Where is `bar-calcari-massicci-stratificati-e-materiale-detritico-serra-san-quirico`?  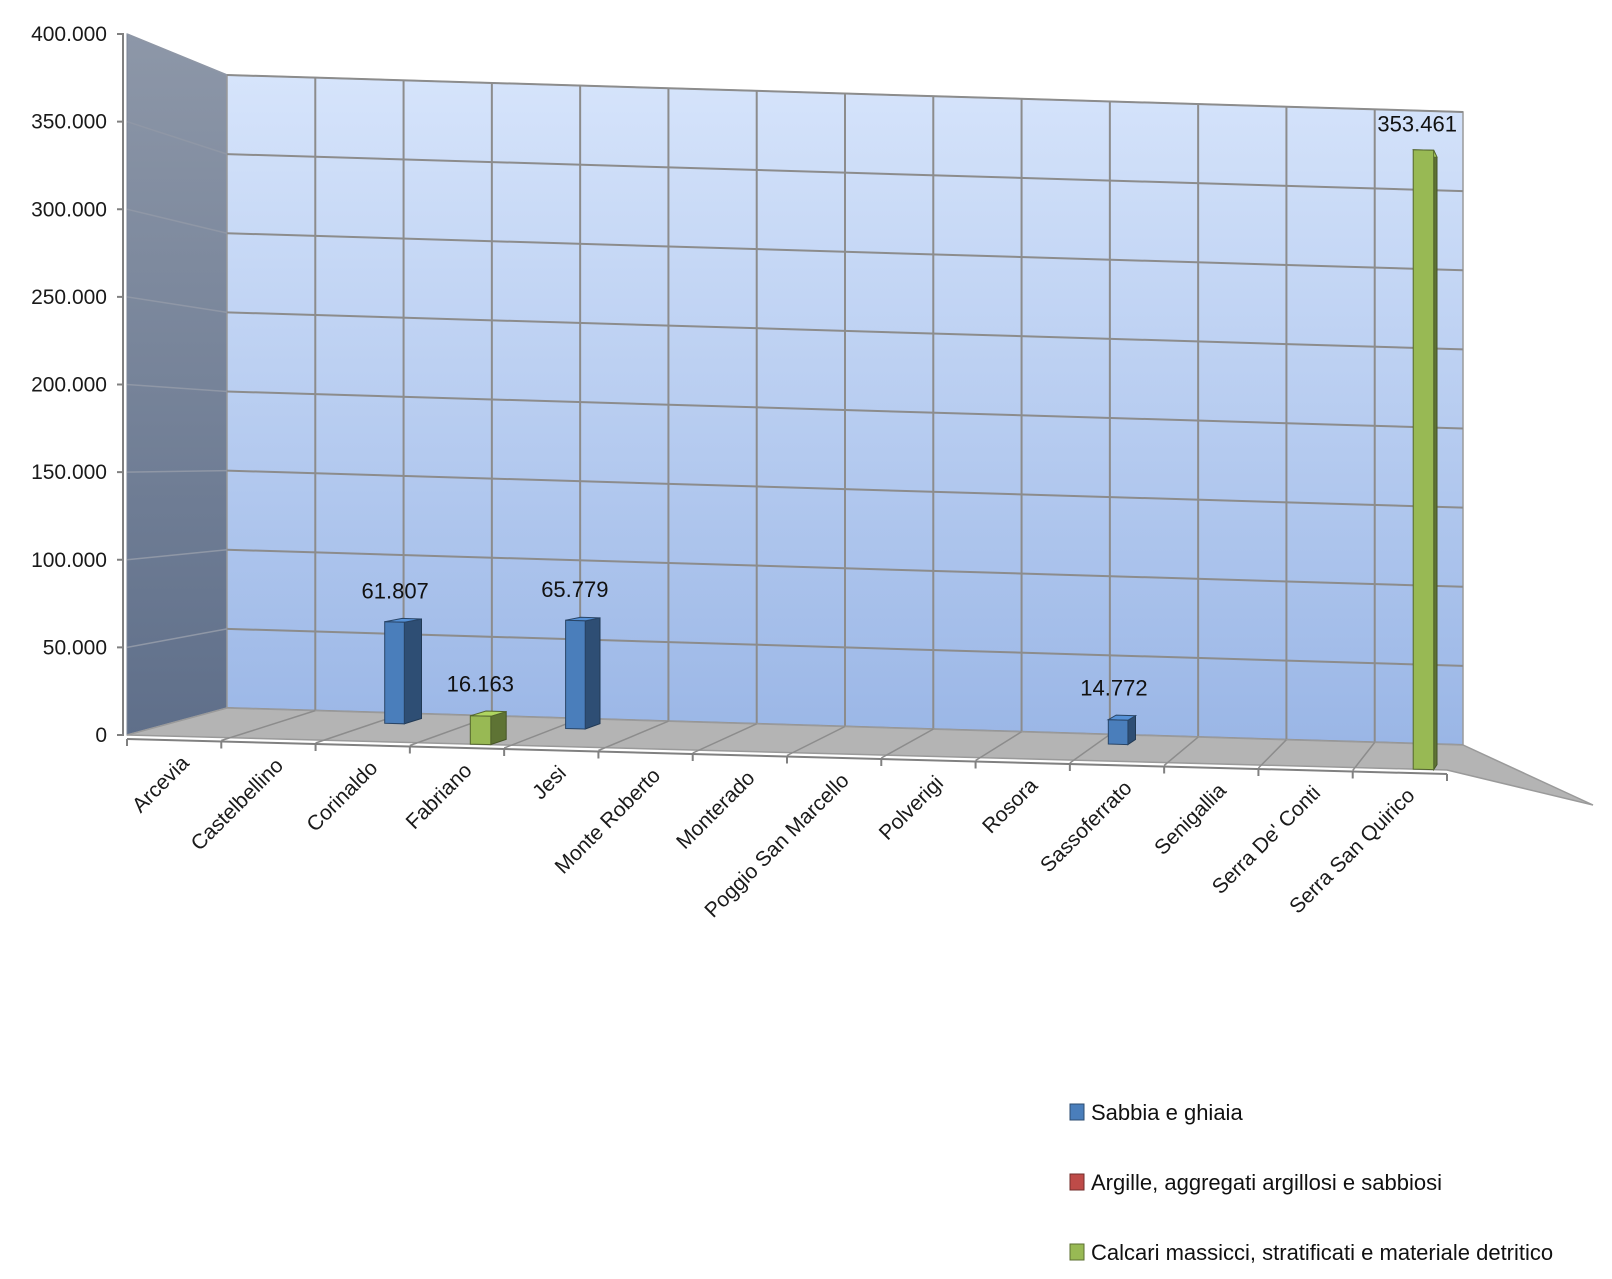 bar-calcari-massicci-stratificati-e-materiale-detritico-serra-san-quirico is located at coordinates (1425, 460).